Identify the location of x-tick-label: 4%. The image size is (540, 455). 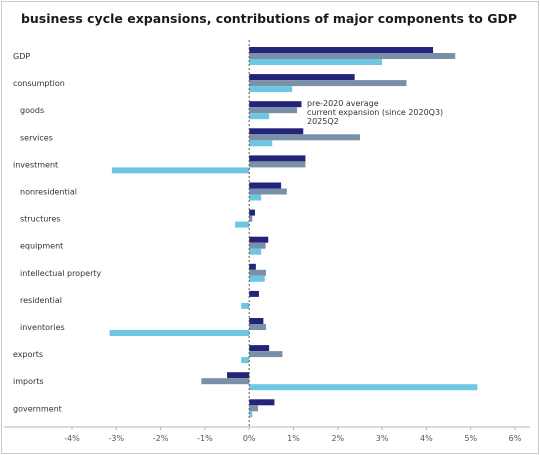
(426, 438).